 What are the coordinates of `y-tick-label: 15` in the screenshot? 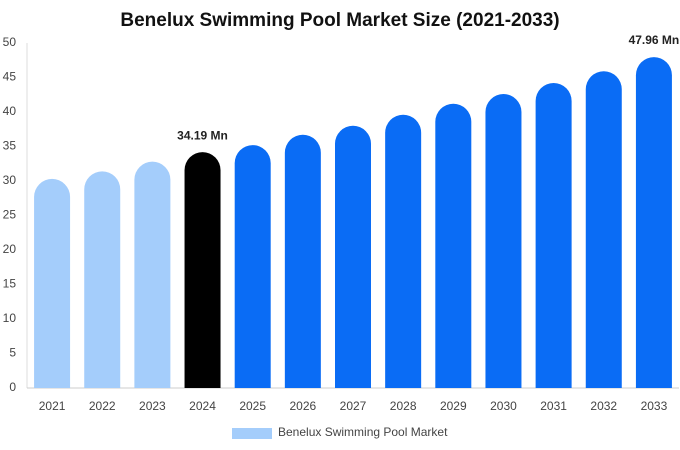 It's located at (10, 284).